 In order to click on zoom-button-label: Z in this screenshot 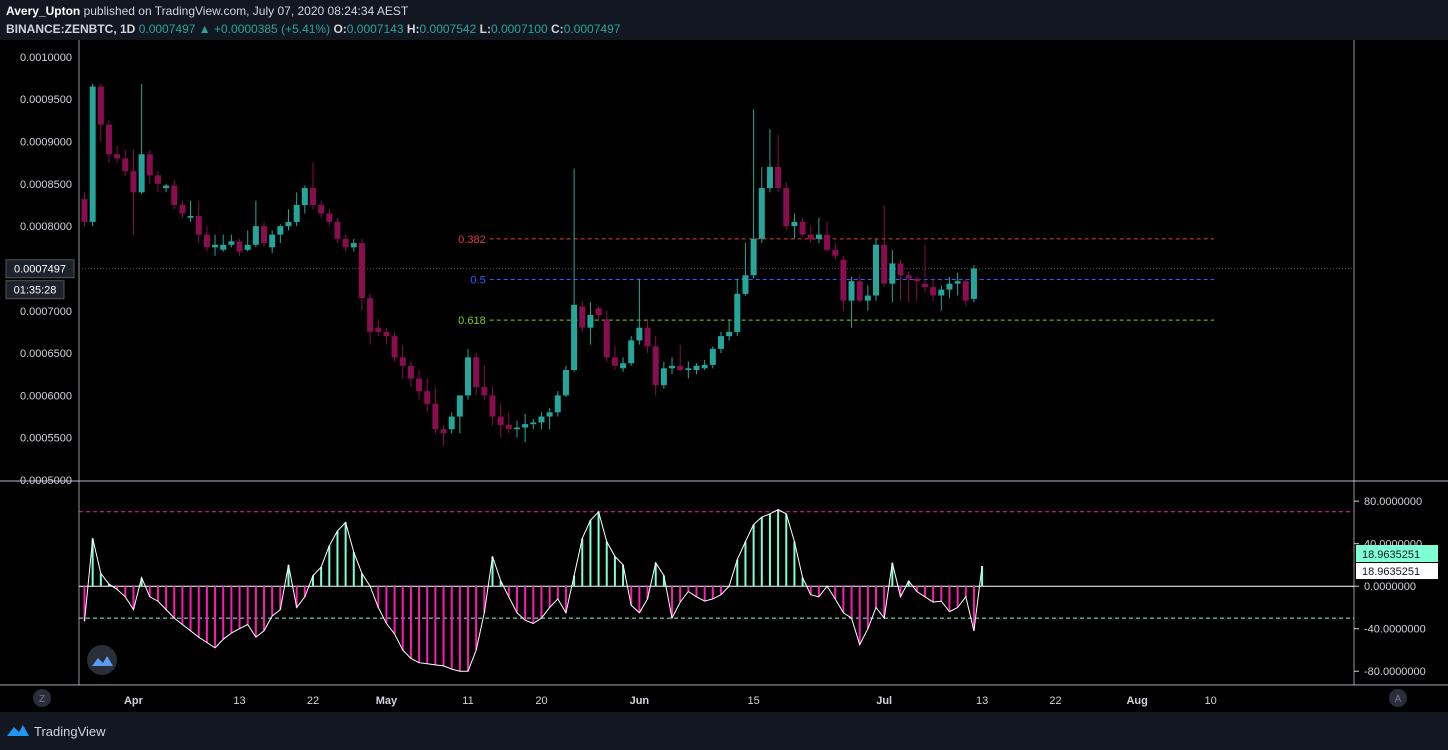, I will do `click(42, 699)`.